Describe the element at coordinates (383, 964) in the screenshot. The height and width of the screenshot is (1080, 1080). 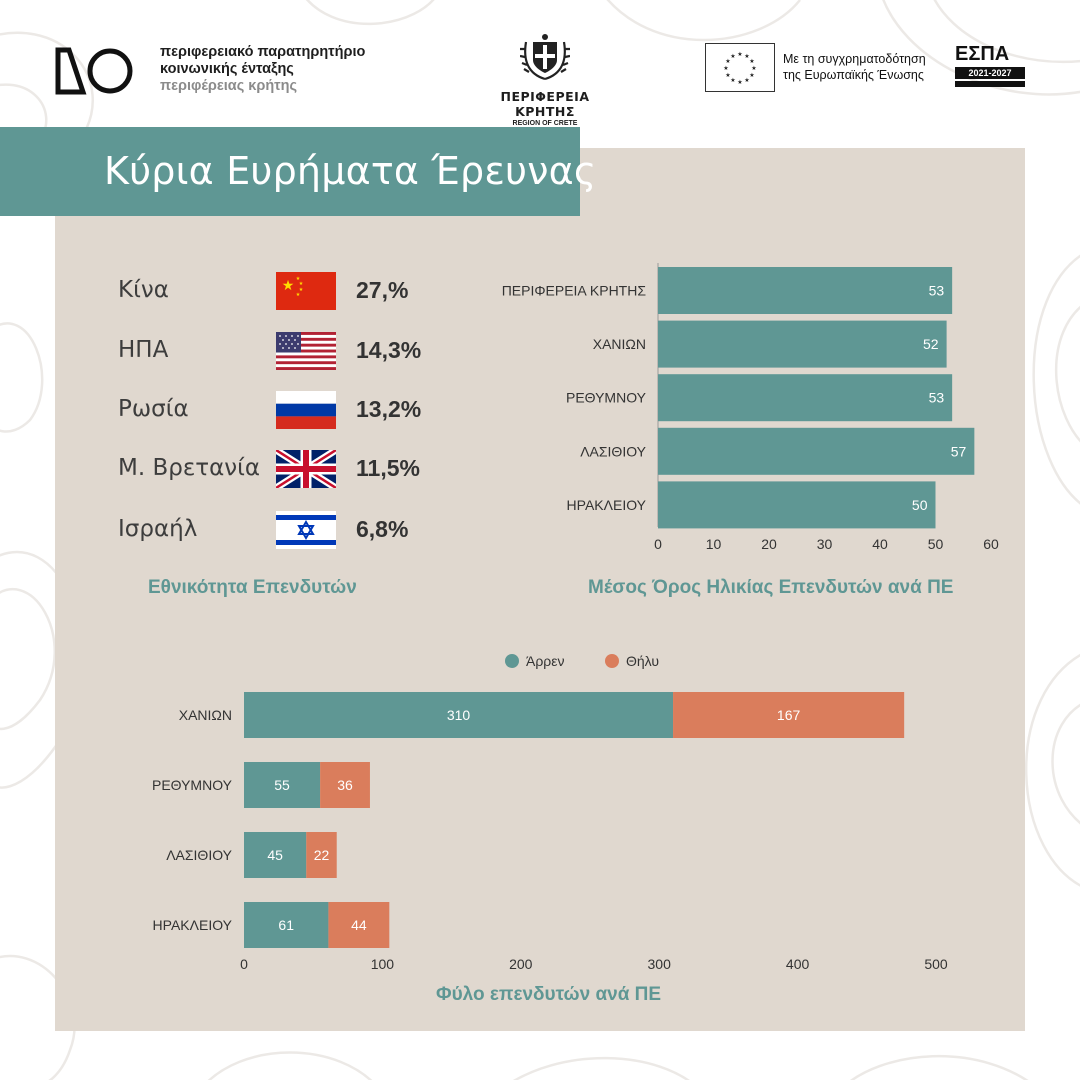
I see `gender-x-tick-label: 100` at that location.